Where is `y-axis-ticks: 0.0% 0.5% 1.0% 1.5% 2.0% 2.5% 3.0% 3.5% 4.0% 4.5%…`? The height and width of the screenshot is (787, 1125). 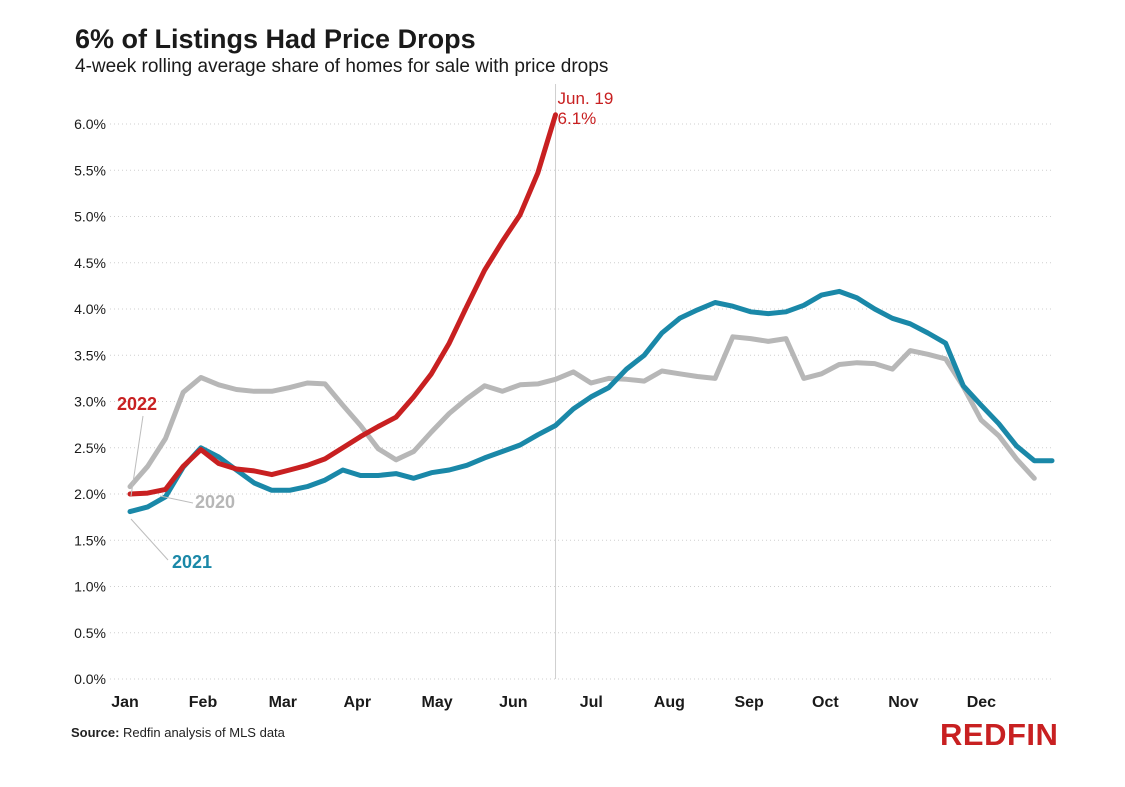
y-axis-ticks: 0.0% 0.5% 1.0% 1.5% 2.0% 2.5% 3.0% 3.5% 4.0% 4.5%… is located at coordinates (90, 401).